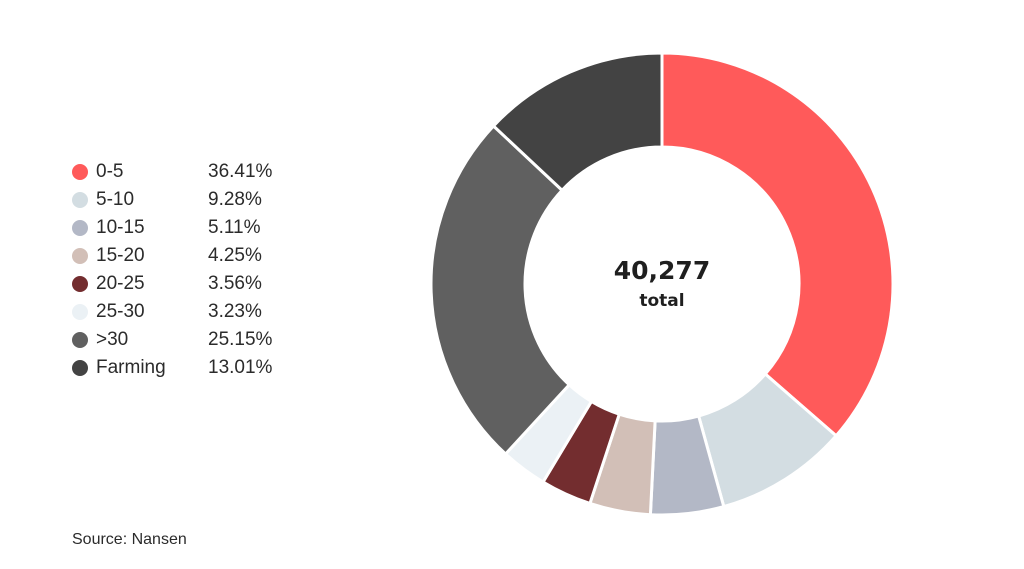  I want to click on legend-label: 10-15, so click(120, 227).